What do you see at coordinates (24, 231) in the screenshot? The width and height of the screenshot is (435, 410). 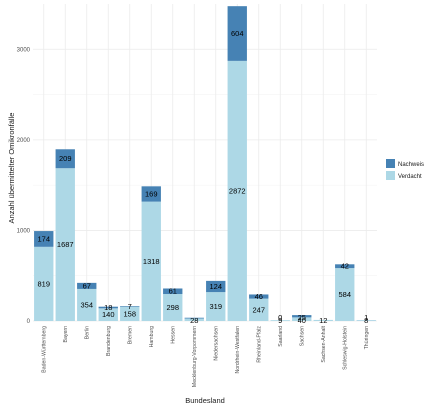 I see `y-tick-label: 1000` at bounding box center [24, 231].